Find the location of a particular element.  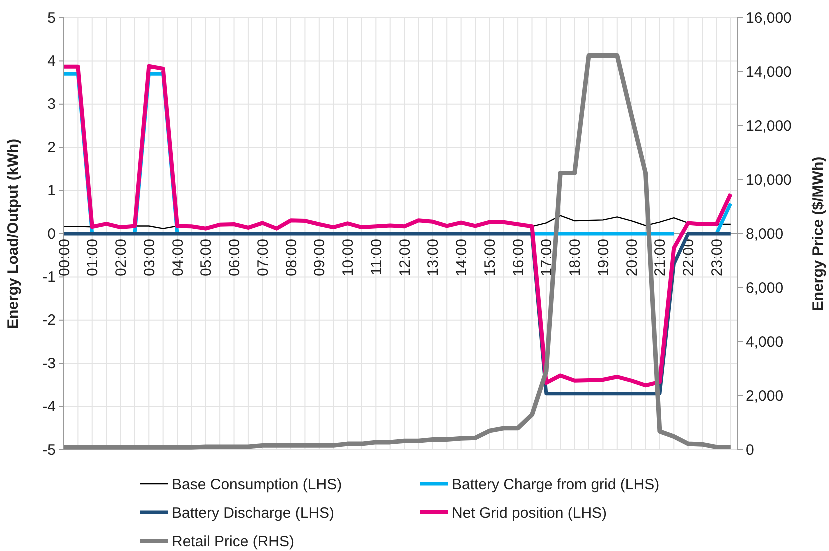

x-tick-label: 08:00 is located at coordinates (291, 258).